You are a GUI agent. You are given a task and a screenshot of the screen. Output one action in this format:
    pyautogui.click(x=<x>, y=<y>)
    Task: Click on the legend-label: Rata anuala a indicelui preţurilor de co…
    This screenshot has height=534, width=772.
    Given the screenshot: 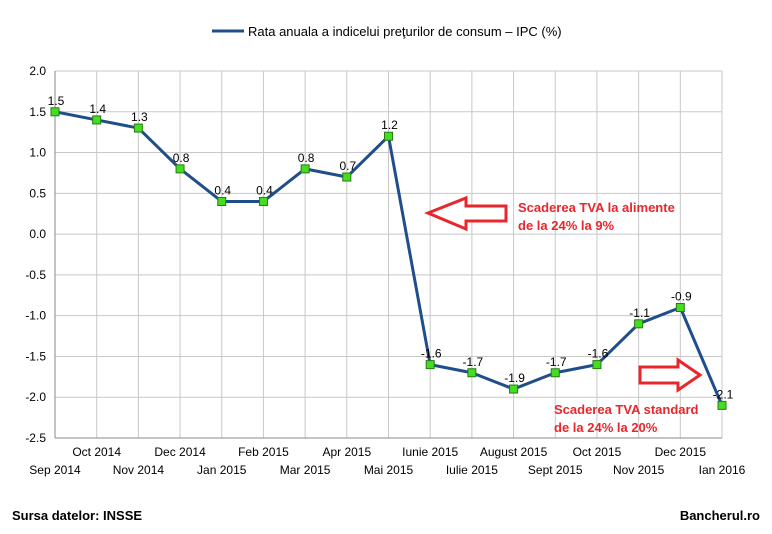 What is the action you would take?
    pyautogui.click(x=405, y=31)
    